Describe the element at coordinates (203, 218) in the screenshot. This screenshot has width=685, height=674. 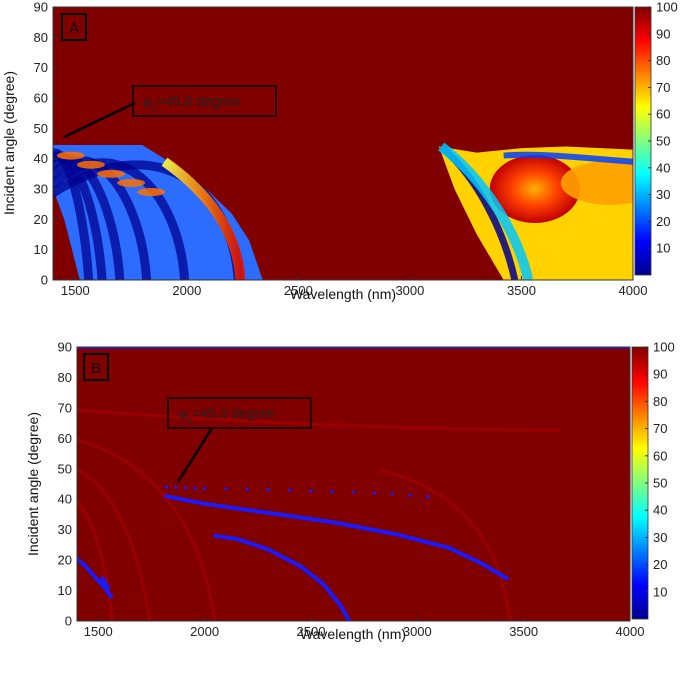
I see `fringe-maximum` at that location.